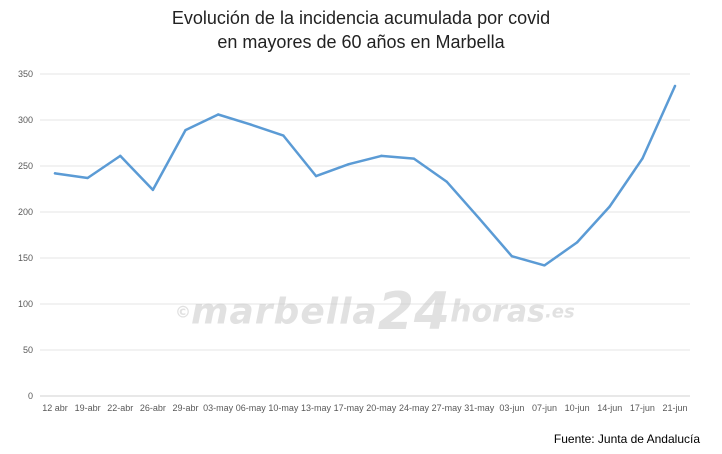 The image size is (722, 454). Describe the element at coordinates (609, 408) in the screenshot. I see `x-tick-label: 14-jun` at that location.